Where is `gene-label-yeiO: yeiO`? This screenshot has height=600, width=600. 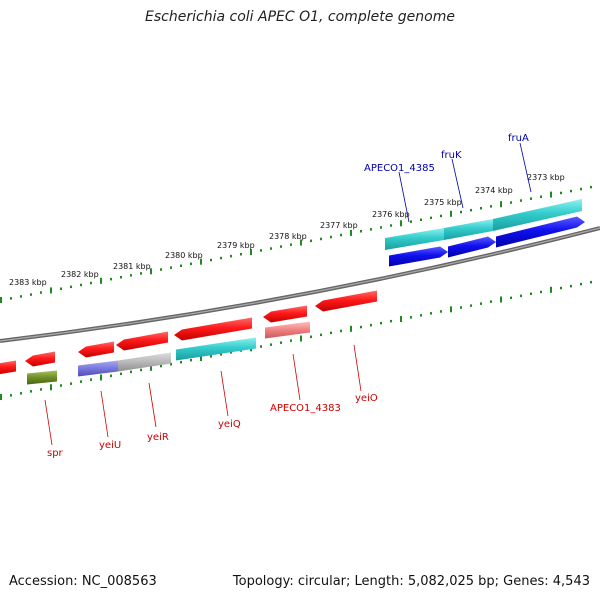 gene-label-yeiO: yeiO is located at coordinates (366, 398).